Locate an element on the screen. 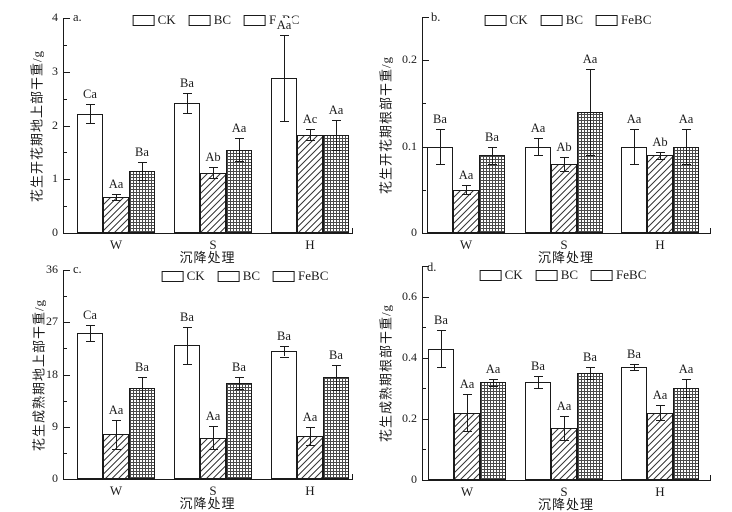  panel-letter: a. is located at coordinates (77, 17).